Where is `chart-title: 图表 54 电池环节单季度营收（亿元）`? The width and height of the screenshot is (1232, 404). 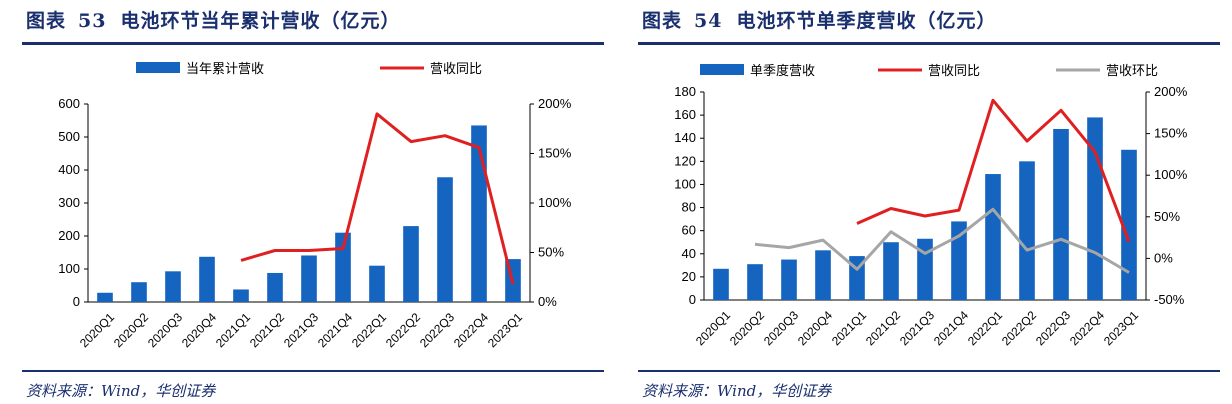
chart-title: 图表 54 电池环节单季度营收（亿元） is located at coordinates (819, 19).